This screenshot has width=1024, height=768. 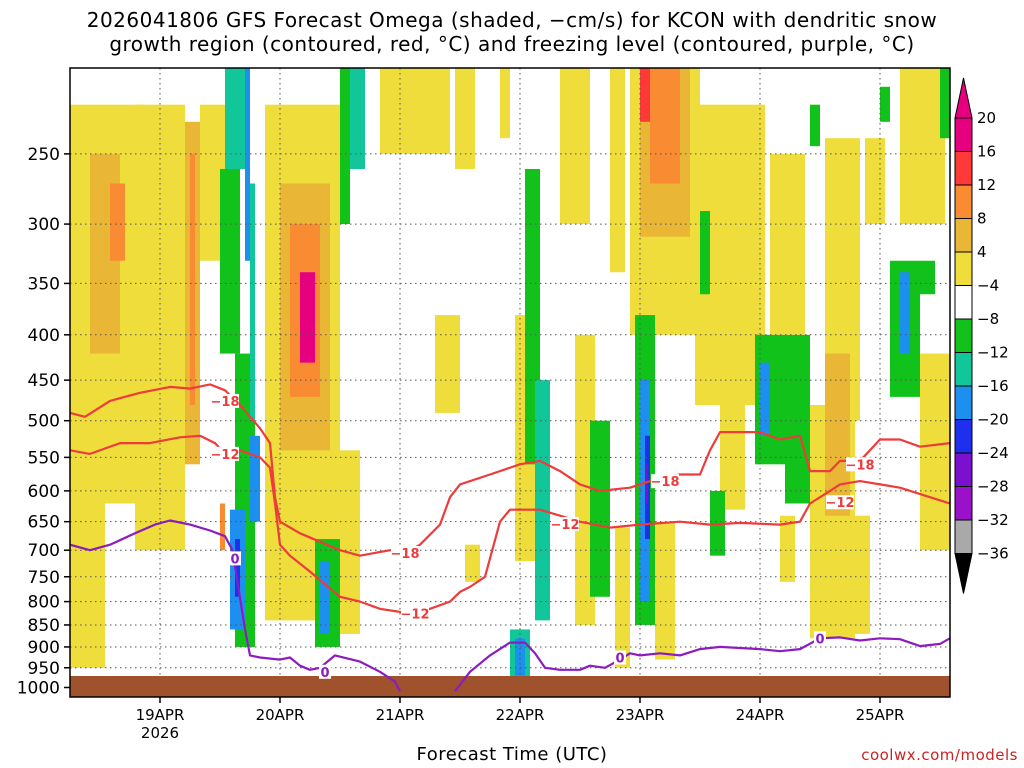 I want to click on colorbar-label: −12, so click(x=993, y=353).